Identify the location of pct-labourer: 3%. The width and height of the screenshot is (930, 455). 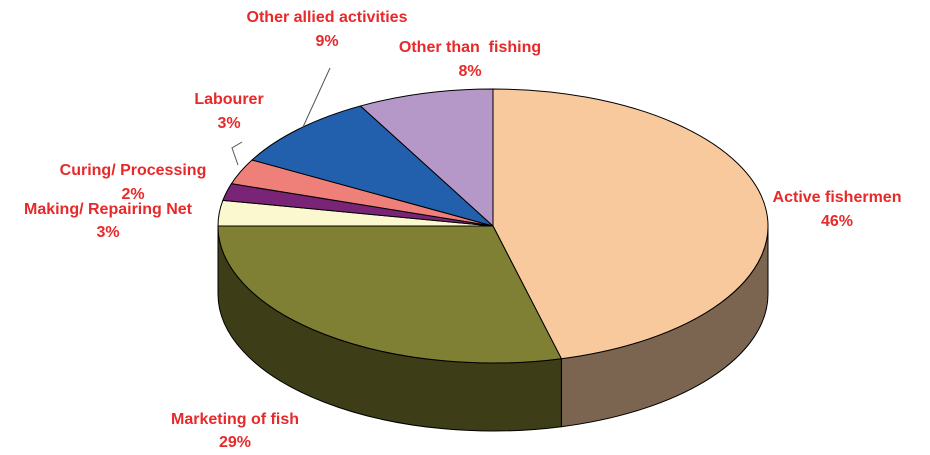
(228, 123).